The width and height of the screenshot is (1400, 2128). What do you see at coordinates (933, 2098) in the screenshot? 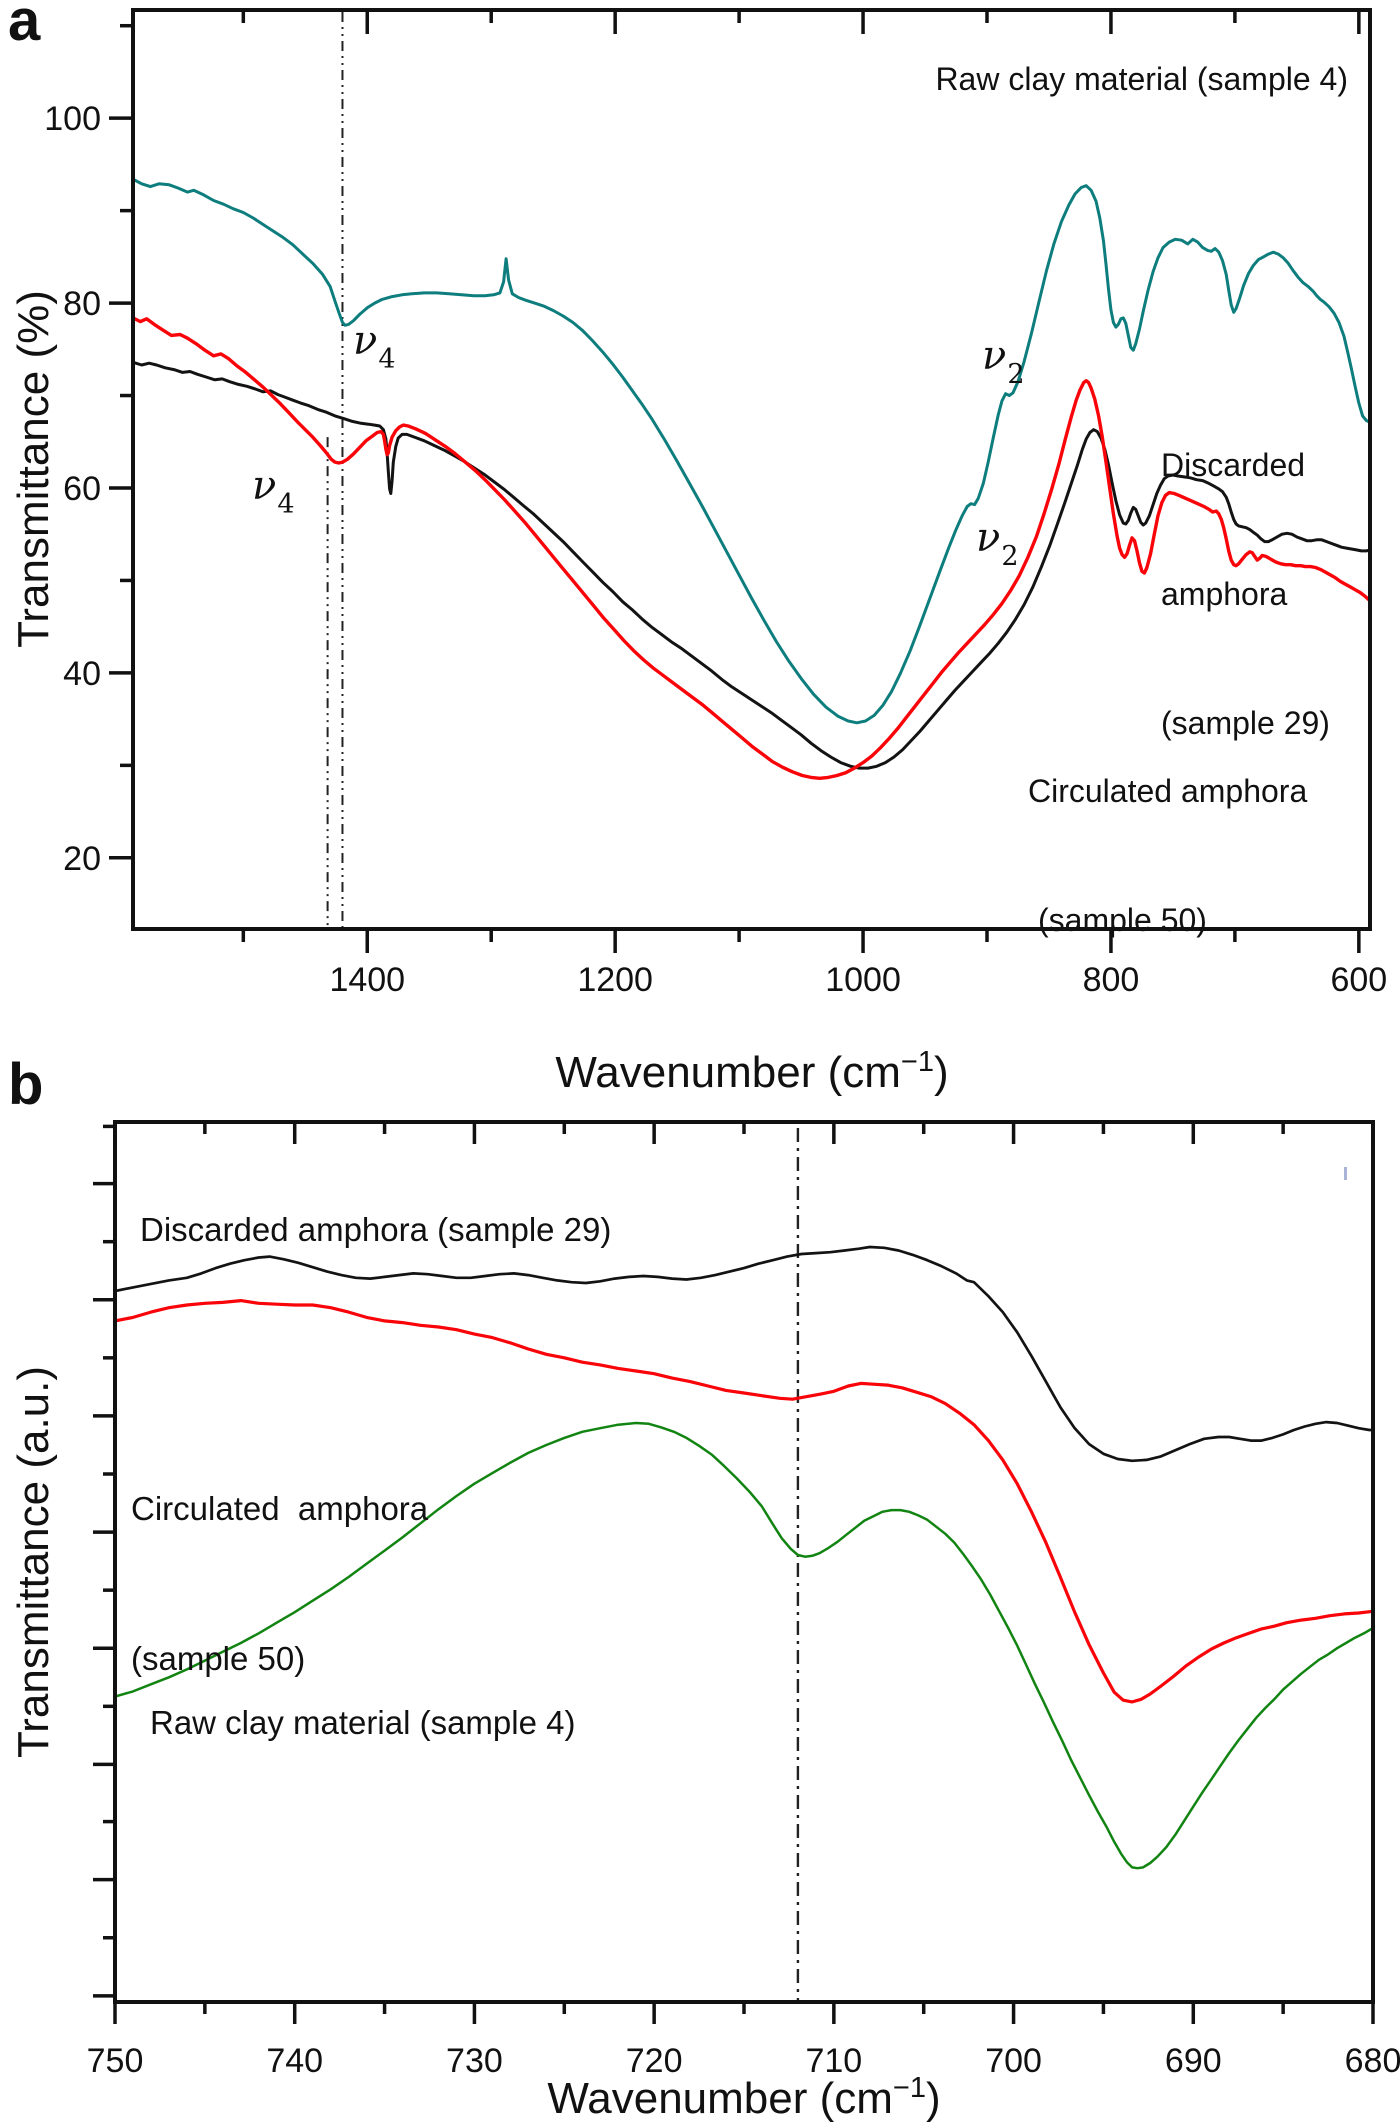
I see `x-axis-title-b-post: )` at bounding box center [933, 2098].